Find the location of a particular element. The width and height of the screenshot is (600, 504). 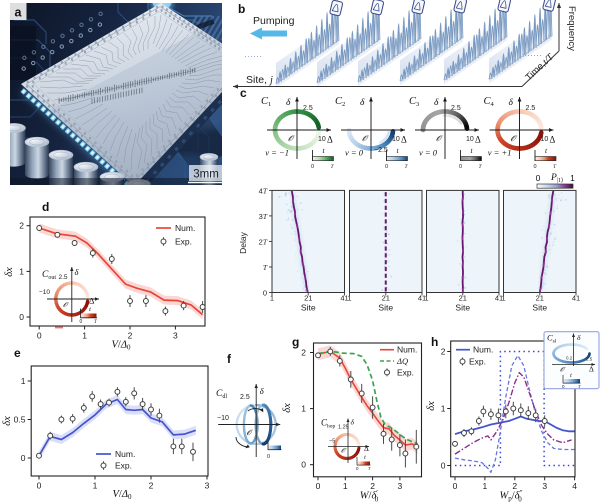

svg-text: 1.25 is located at coordinates (343, 428).